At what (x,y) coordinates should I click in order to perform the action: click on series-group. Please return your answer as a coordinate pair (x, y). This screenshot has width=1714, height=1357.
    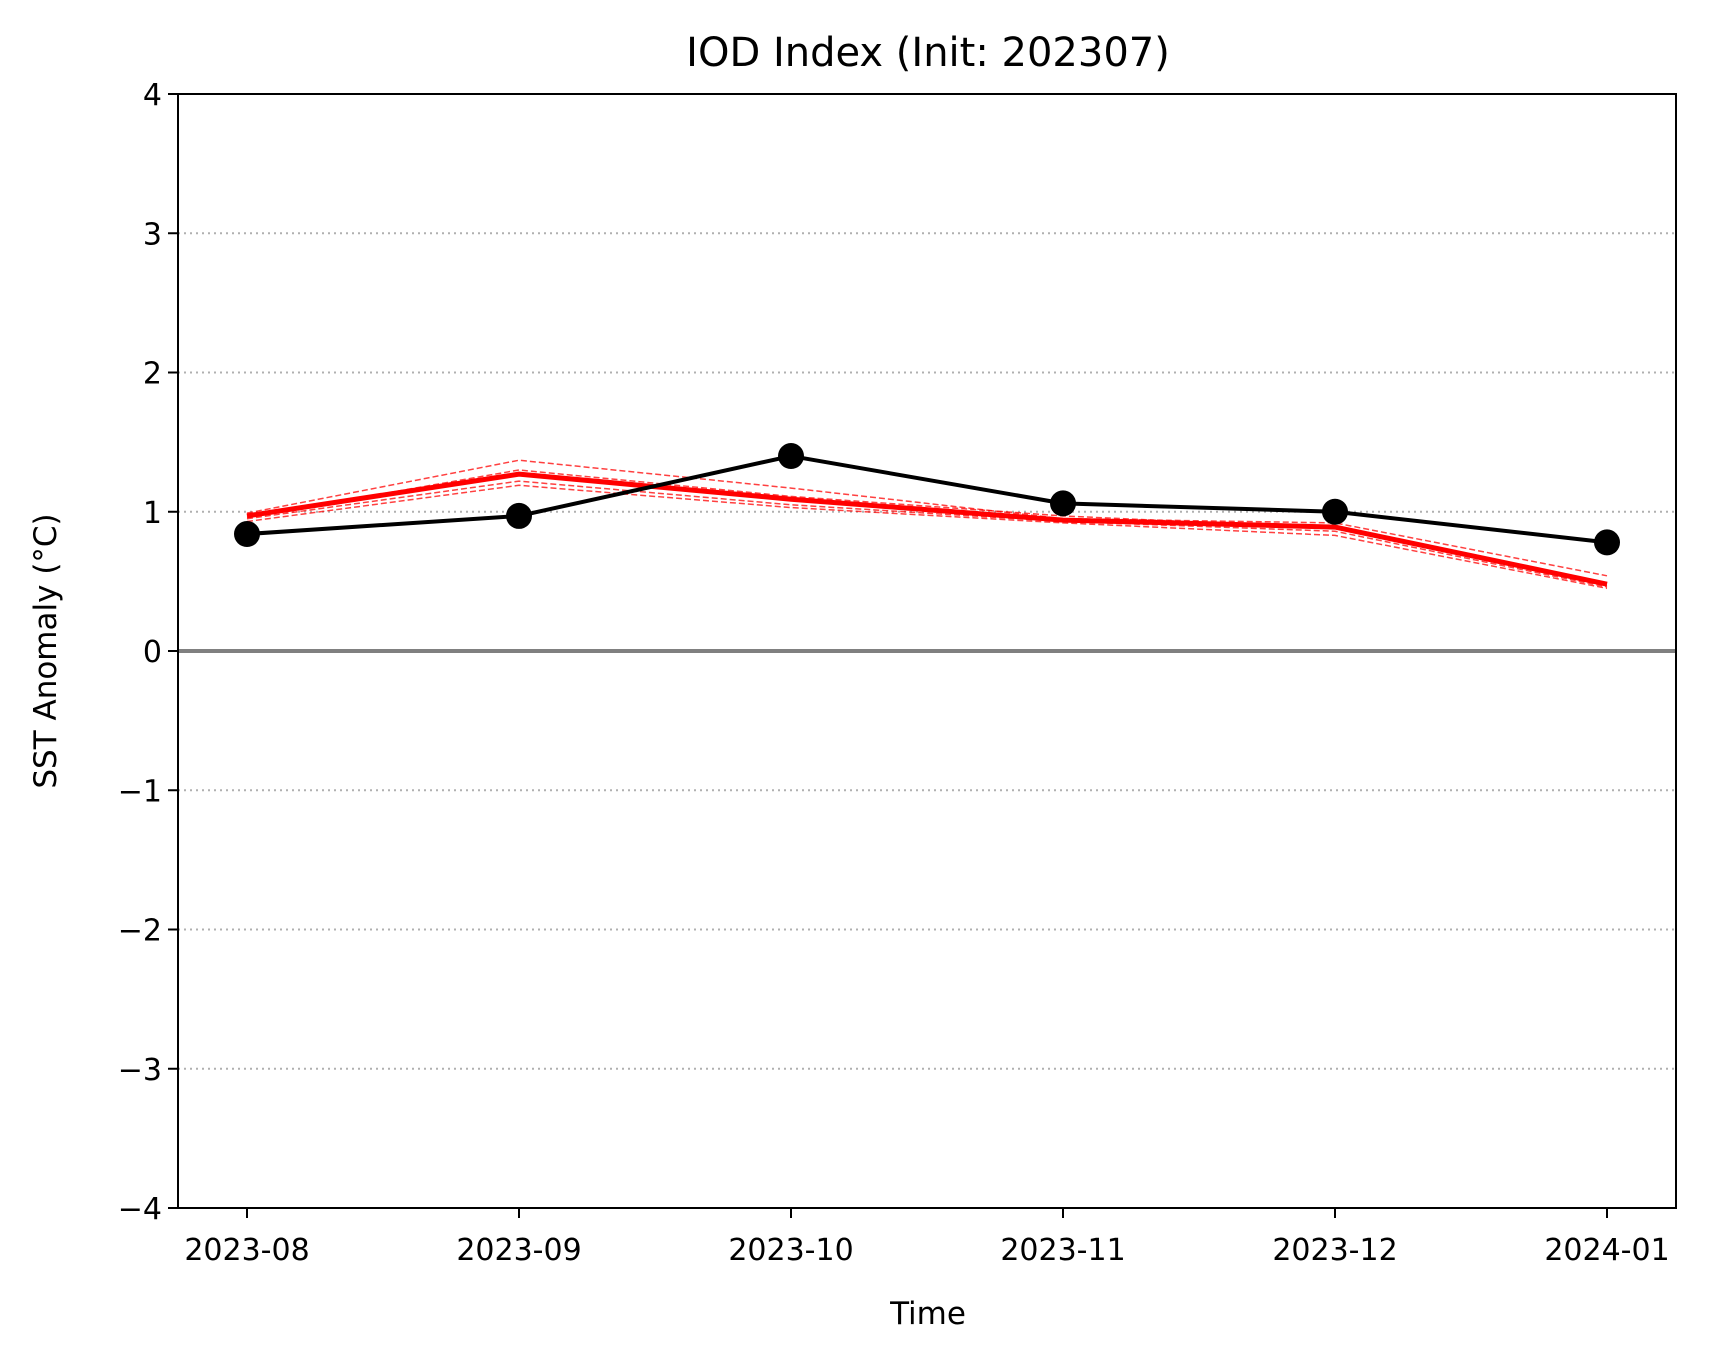
    Looking at the image, I should click on (927, 516).